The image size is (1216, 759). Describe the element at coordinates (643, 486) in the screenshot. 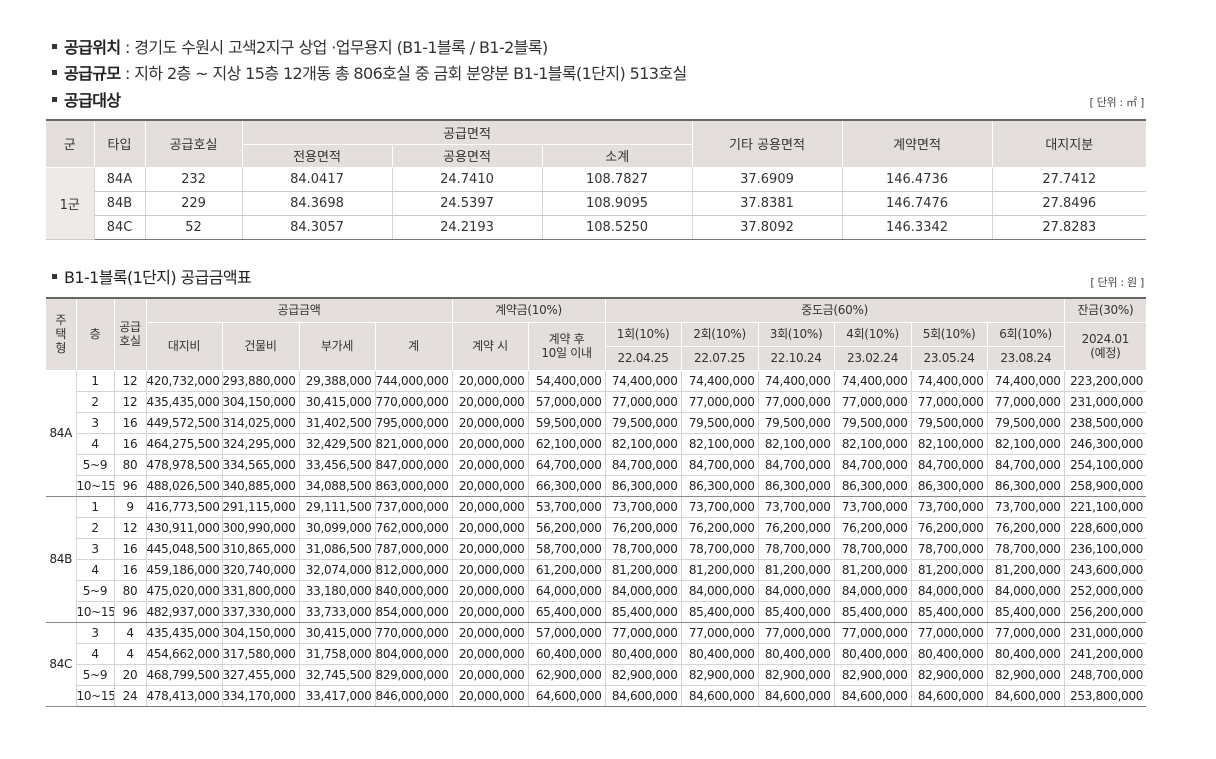

I see `cell-mid-1: 86,300,000` at that location.